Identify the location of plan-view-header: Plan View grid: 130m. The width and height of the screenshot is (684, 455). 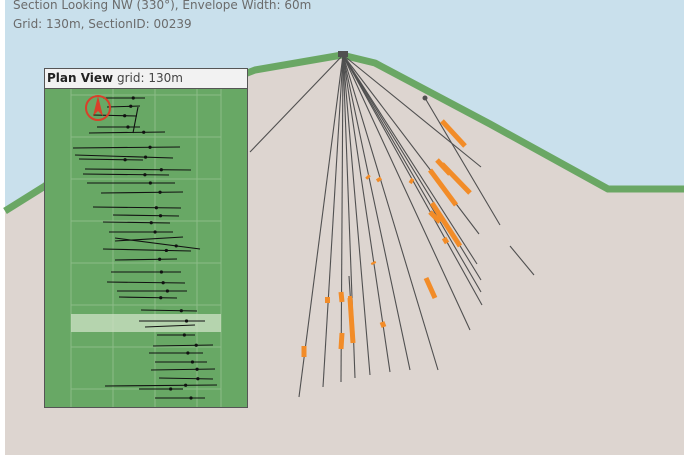
(146, 79).